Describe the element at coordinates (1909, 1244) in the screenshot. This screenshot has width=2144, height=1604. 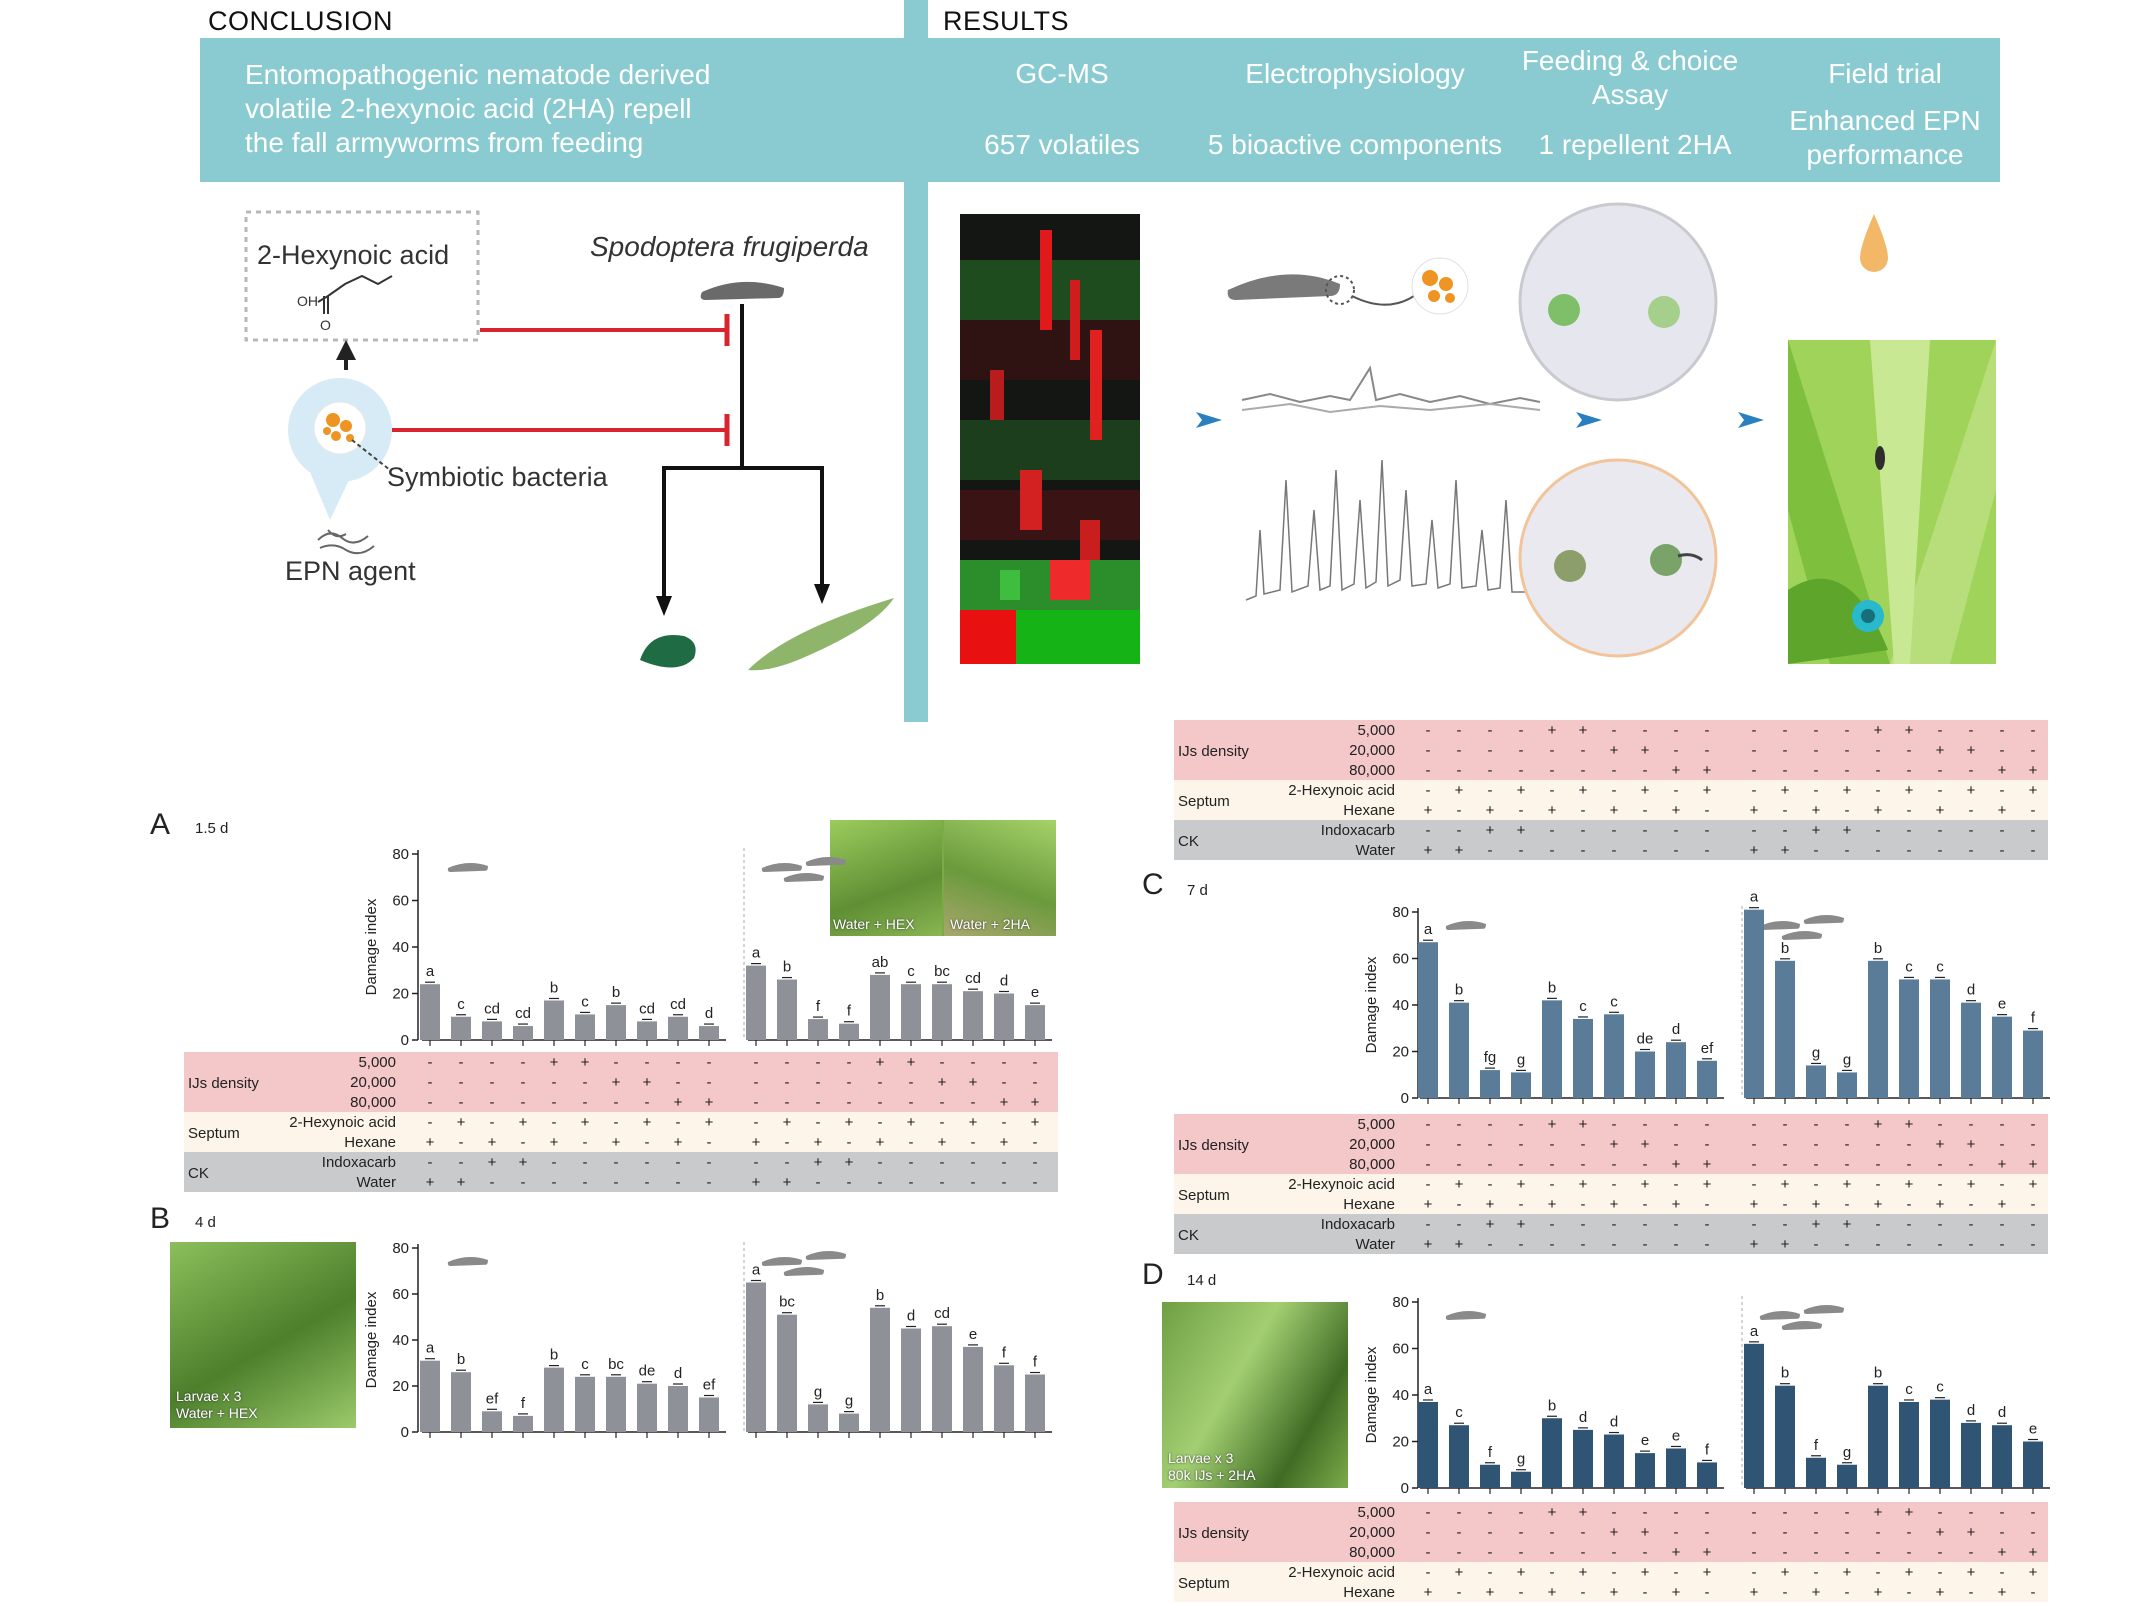
I see `chart-c-sign-6-1-5: -` at that location.